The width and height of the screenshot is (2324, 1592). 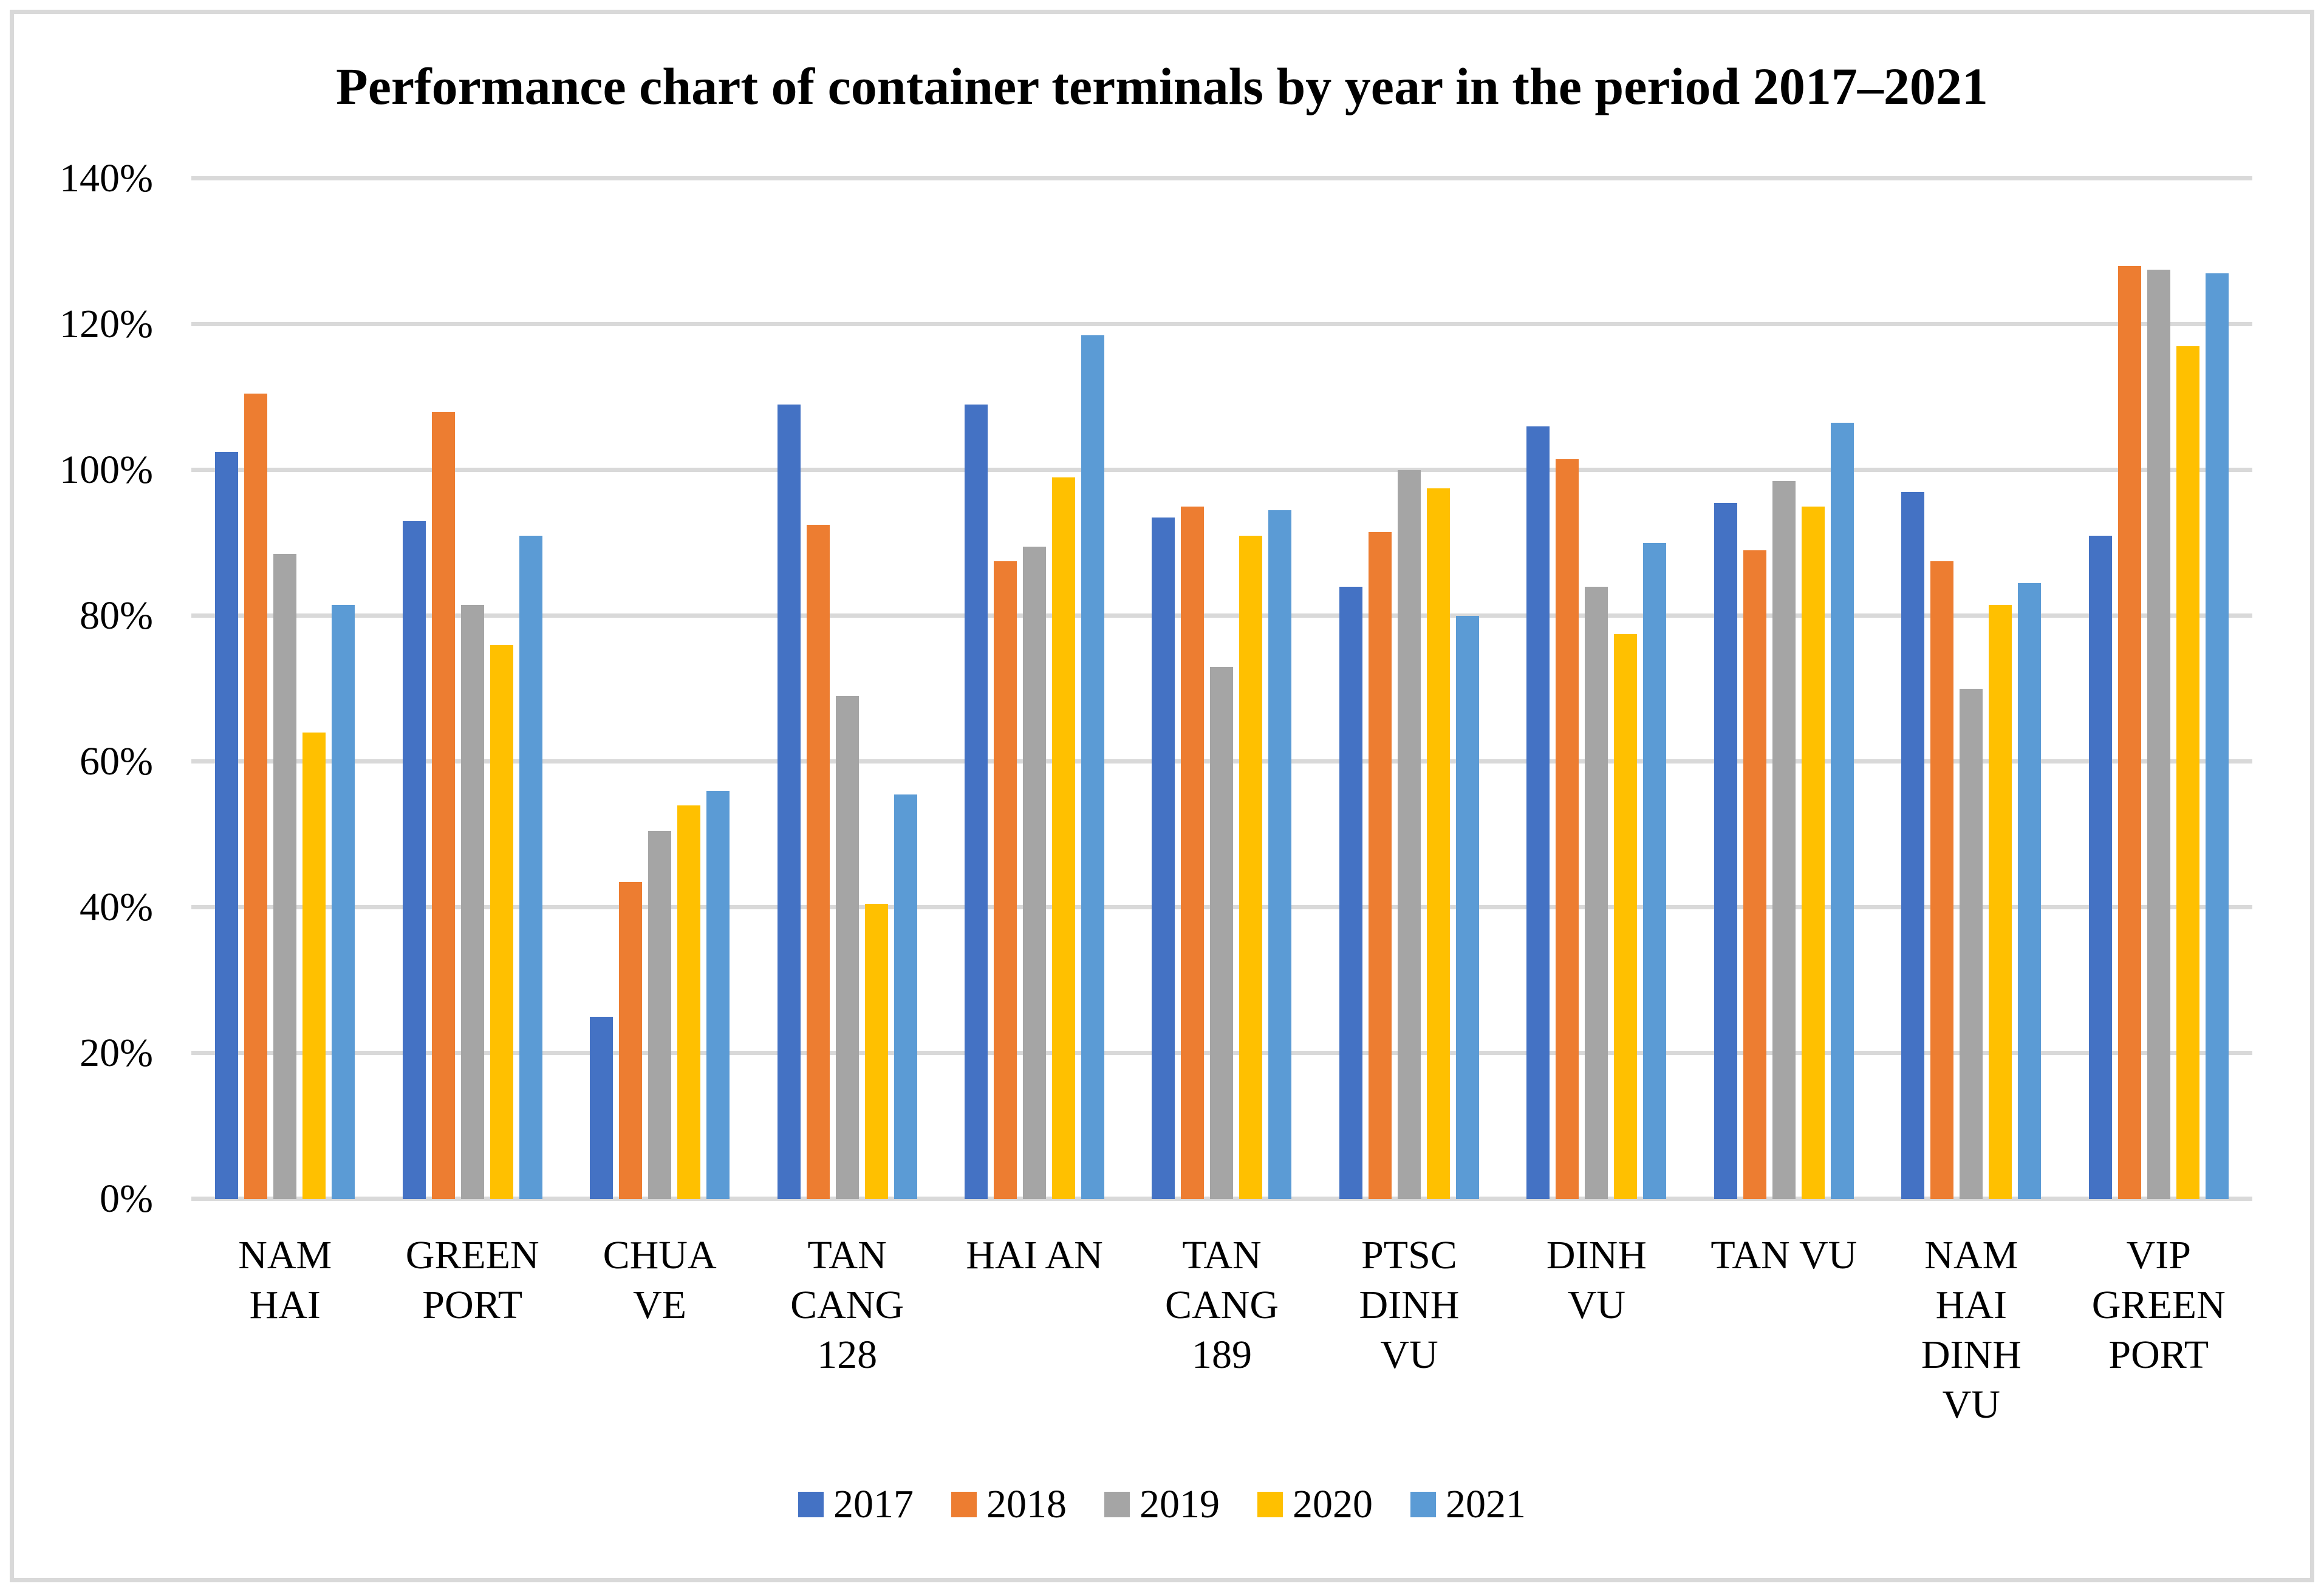 I want to click on bar-2017-nam-hai-dinh-vu, so click(x=1913, y=845).